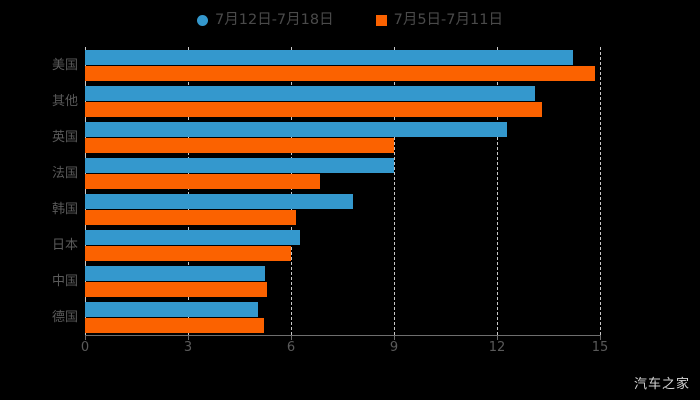 The height and width of the screenshot is (400, 700). What do you see at coordinates (342, 281) in the screenshot?
I see `bar-group-中国` at bounding box center [342, 281].